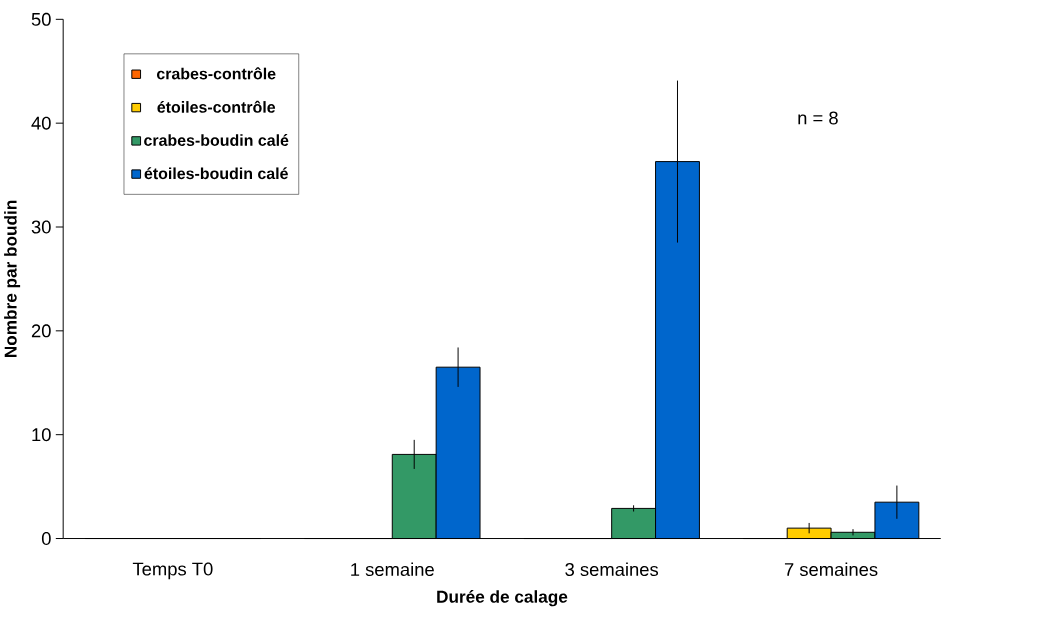 The height and width of the screenshot is (627, 1052). I want to click on annotation: n = 8, so click(818, 118).